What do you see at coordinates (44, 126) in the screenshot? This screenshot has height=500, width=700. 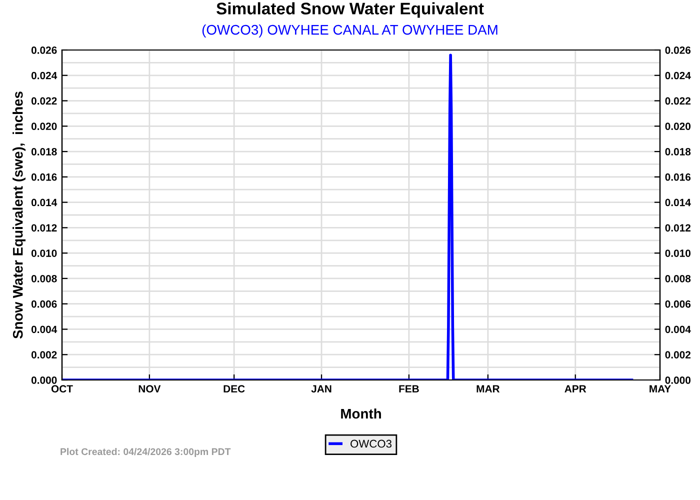 I see `y-tick-label: 0.020` at bounding box center [44, 126].